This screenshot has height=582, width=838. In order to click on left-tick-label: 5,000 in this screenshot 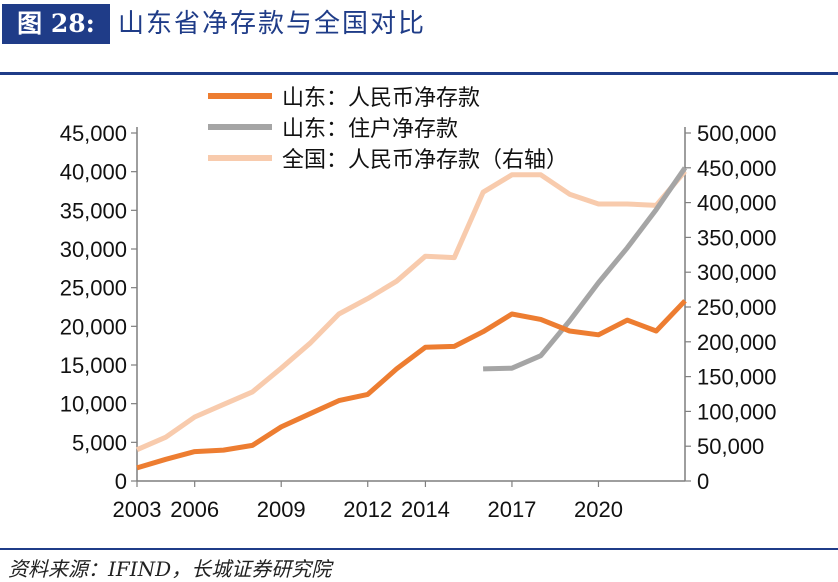, I will do `click(99, 442)`.